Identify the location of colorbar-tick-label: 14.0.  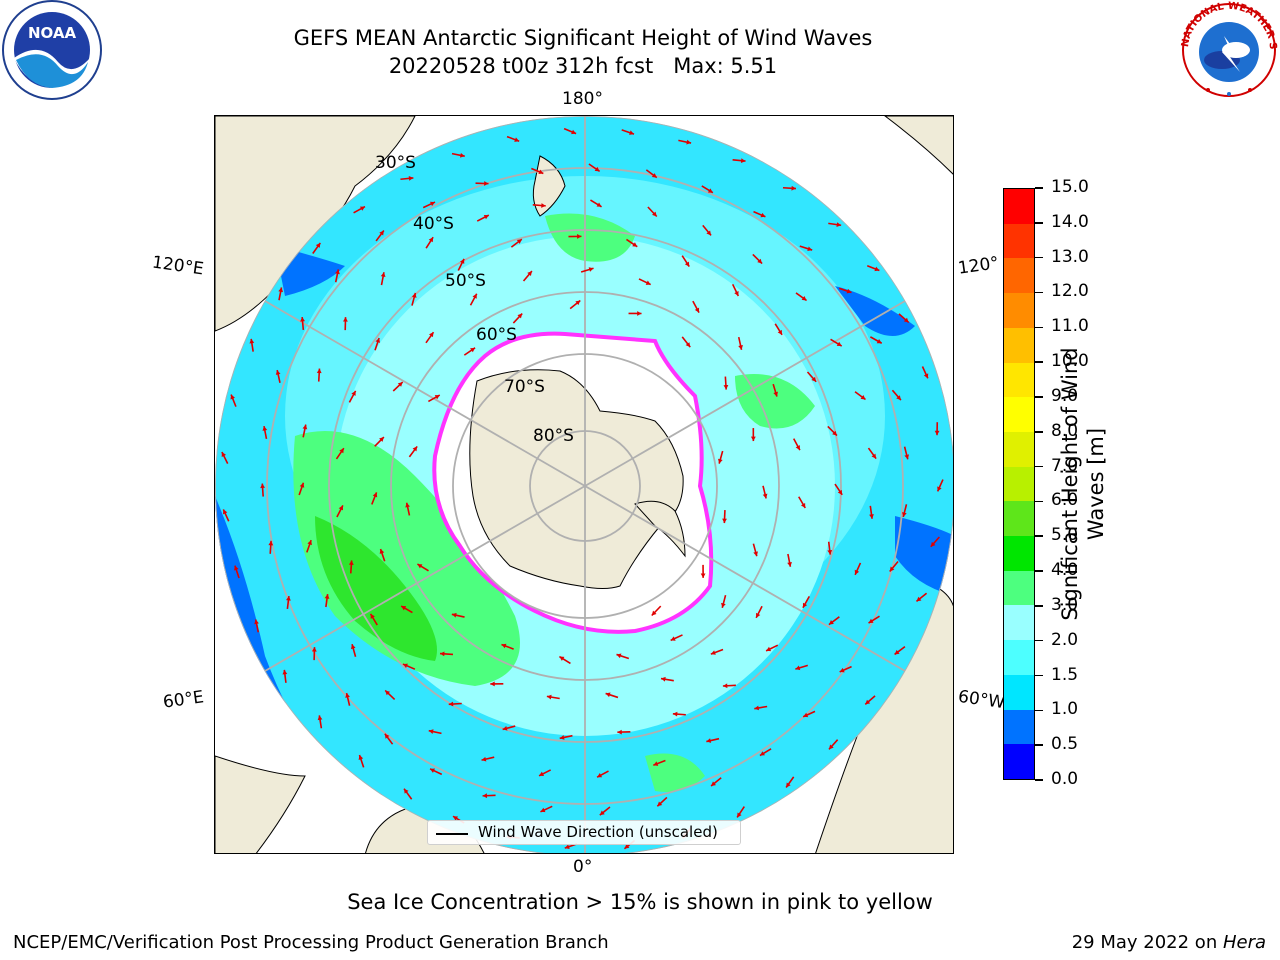
(1070, 221).